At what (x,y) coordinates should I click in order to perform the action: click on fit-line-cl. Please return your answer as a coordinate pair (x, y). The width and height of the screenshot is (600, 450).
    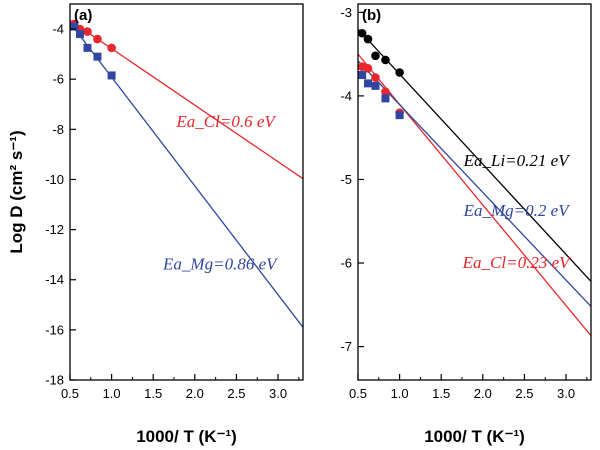
    Looking at the image, I should click on (186, 99).